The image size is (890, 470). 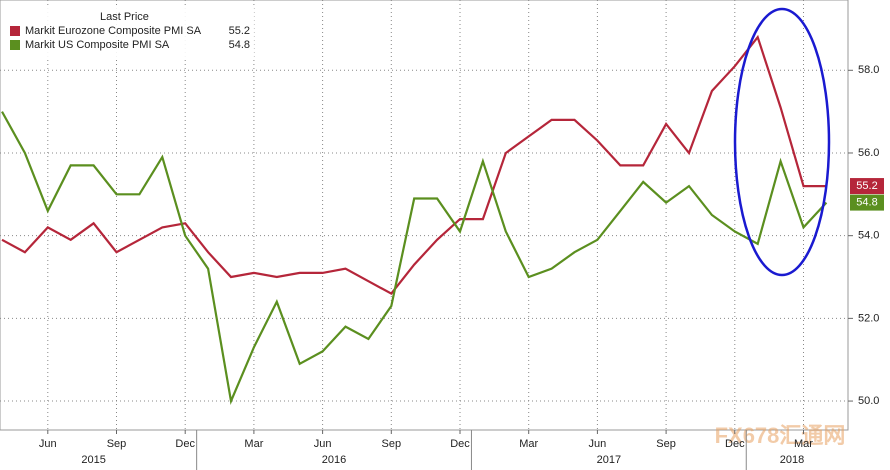 What do you see at coordinates (113, 31) in the screenshot?
I see `legend-label: Markit Eurozone Composite PMI SA` at bounding box center [113, 31].